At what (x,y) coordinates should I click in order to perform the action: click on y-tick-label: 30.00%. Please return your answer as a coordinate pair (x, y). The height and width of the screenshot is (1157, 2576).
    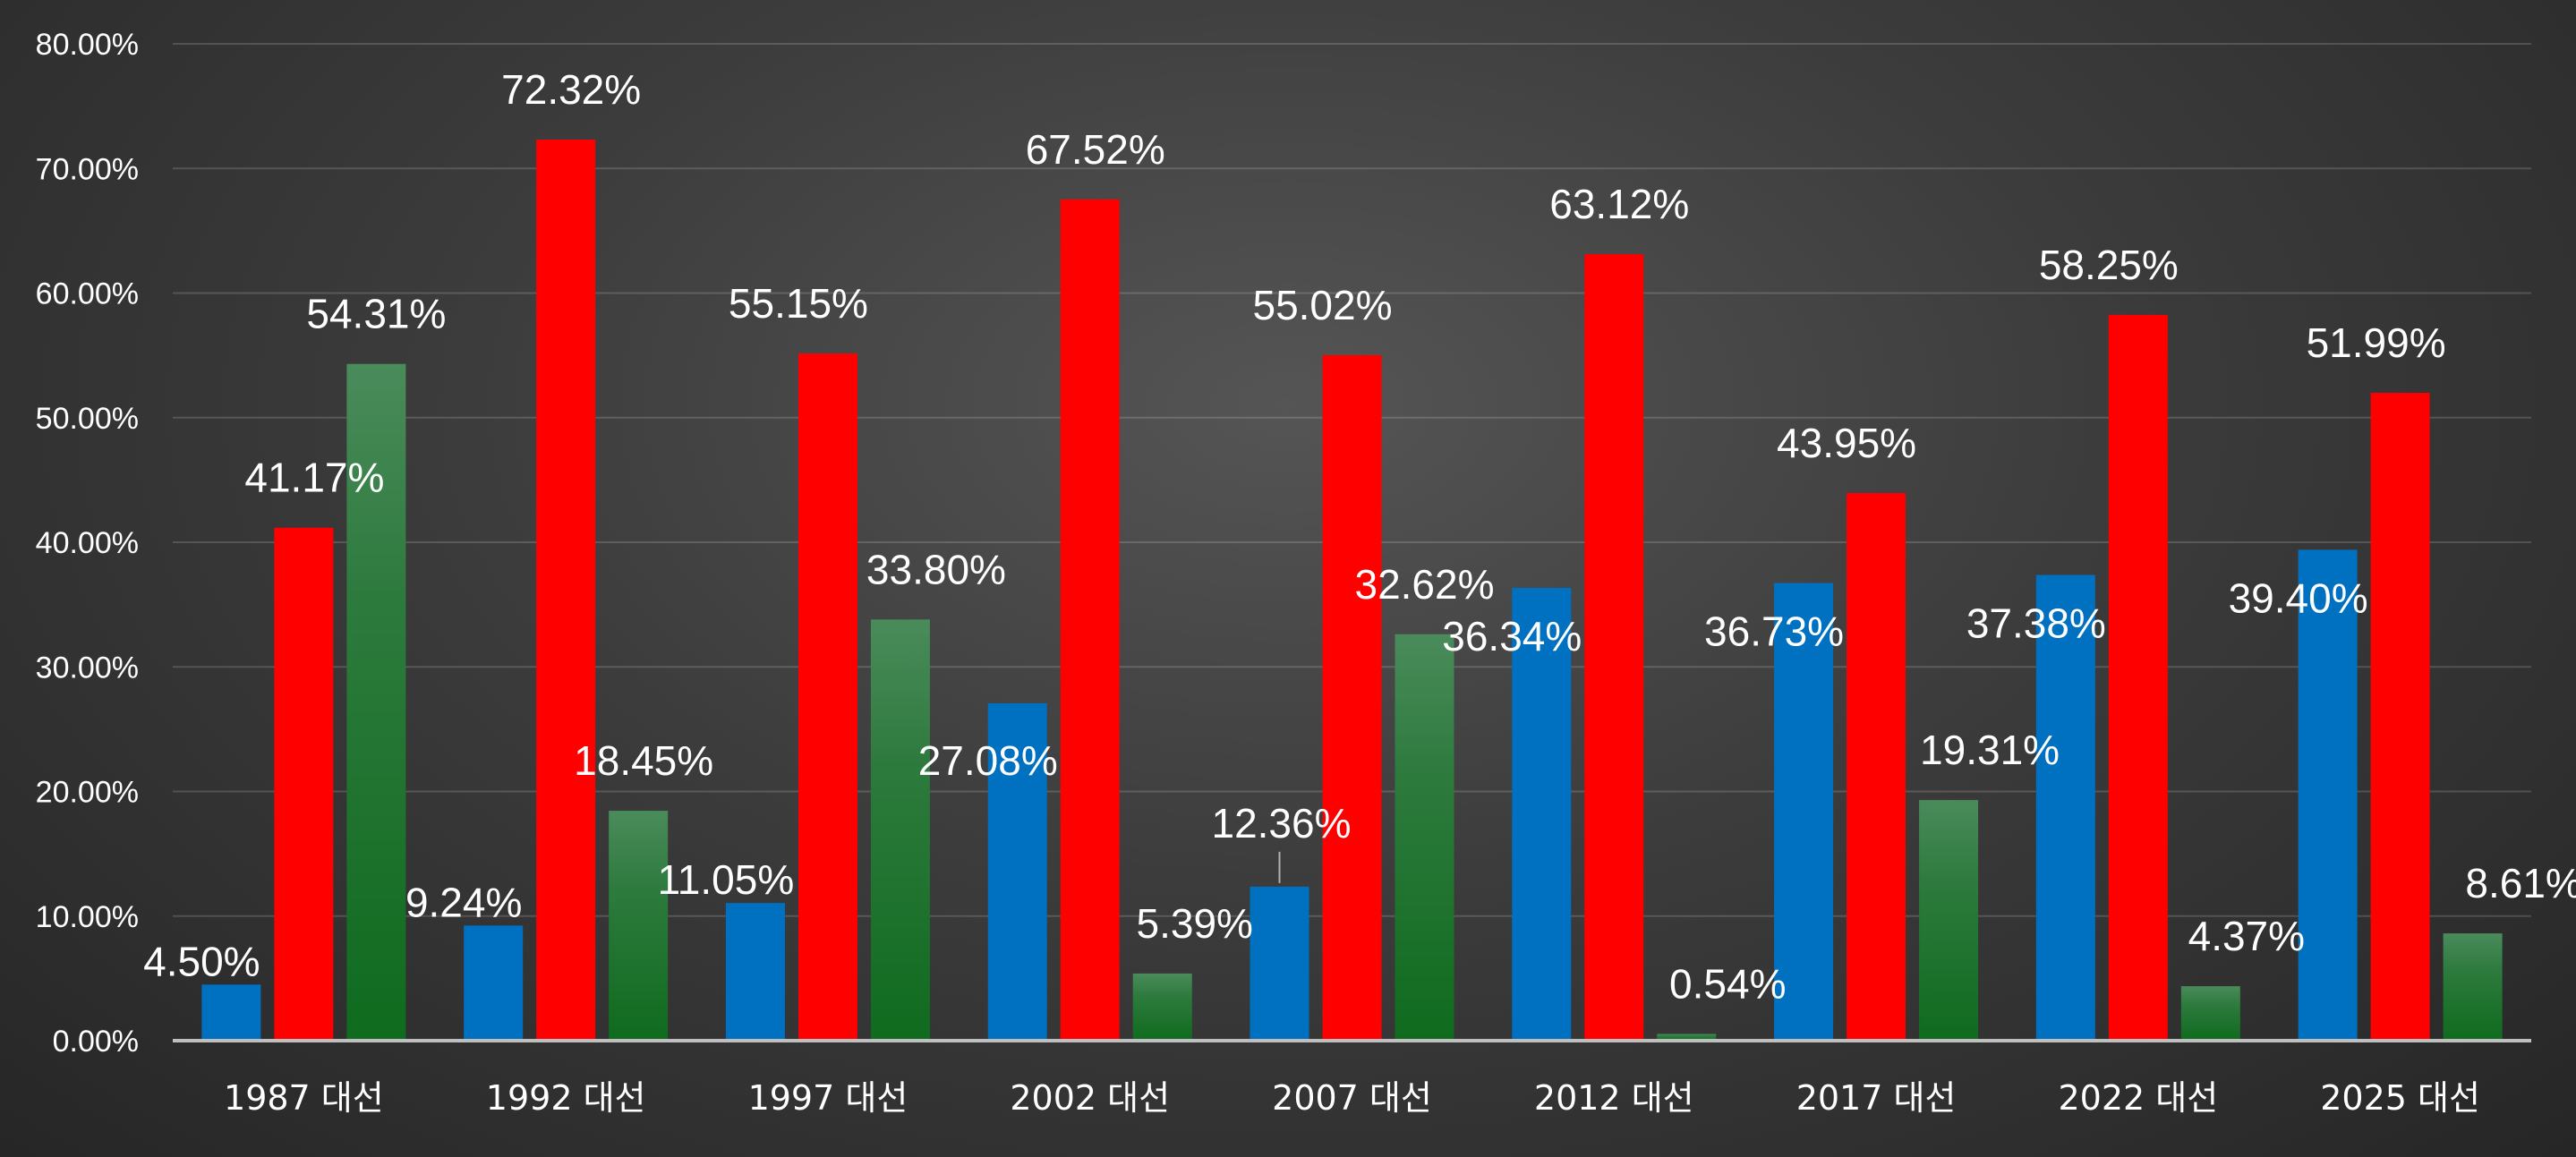
    Looking at the image, I should click on (87, 668).